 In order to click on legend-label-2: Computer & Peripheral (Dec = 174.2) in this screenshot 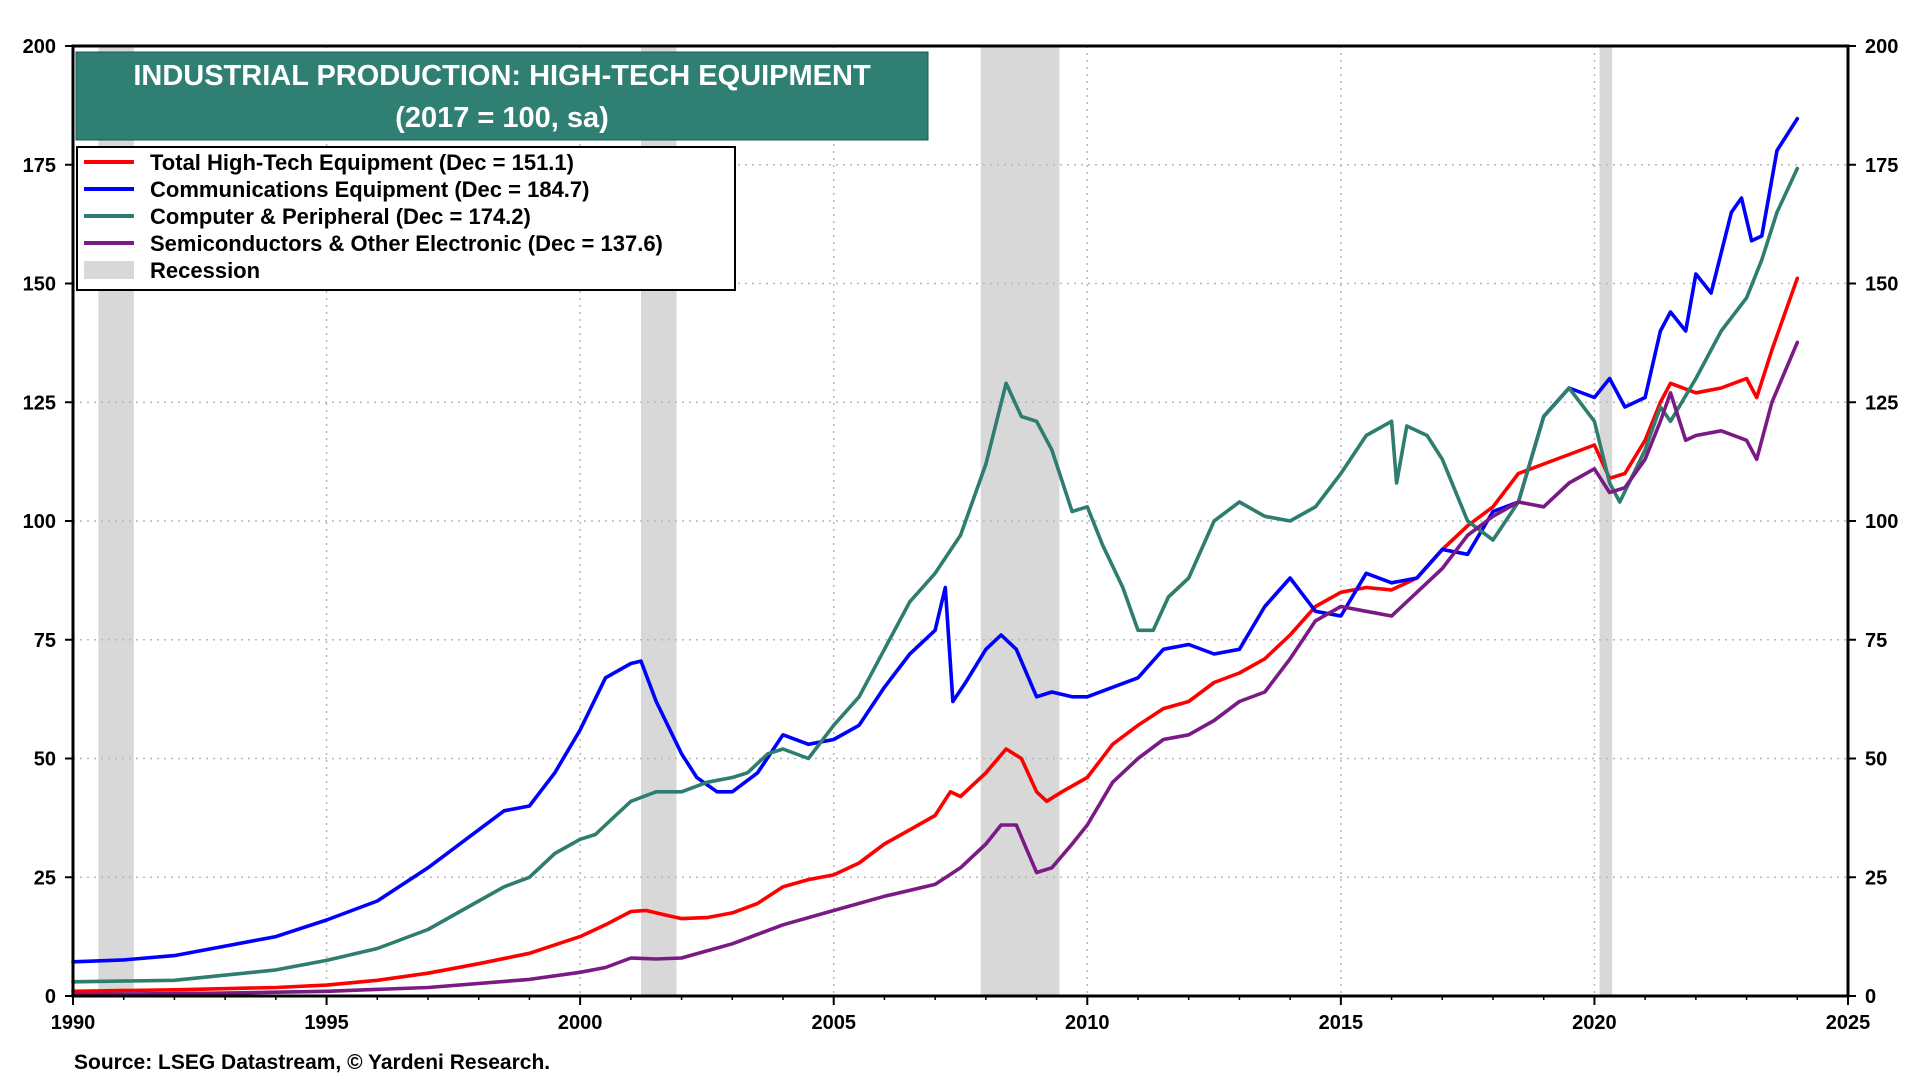, I will do `click(340, 216)`.